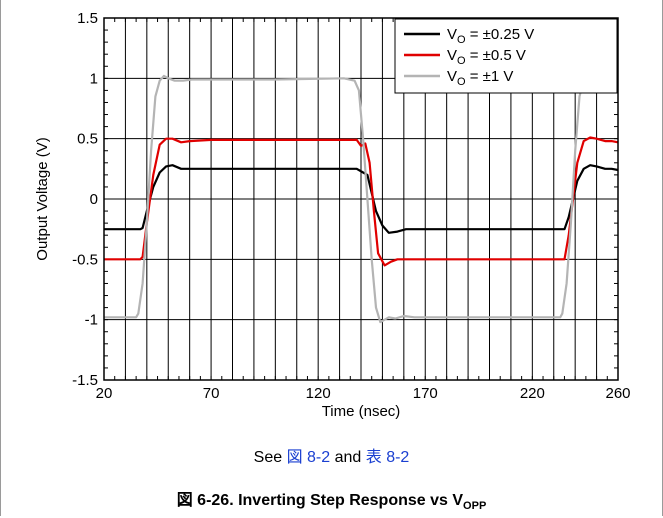  I want to click on y-tick-label: 0, so click(94, 199).